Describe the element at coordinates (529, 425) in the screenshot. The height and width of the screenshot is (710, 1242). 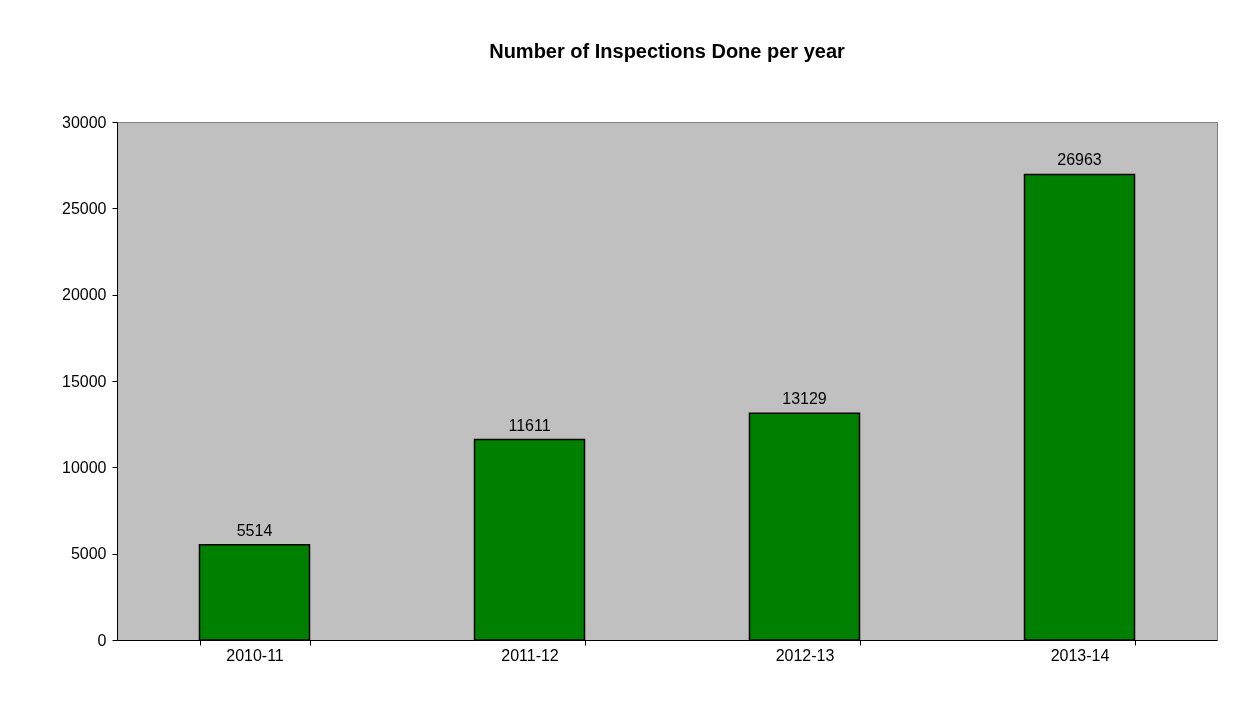
I see `data-label: 11611` at that location.